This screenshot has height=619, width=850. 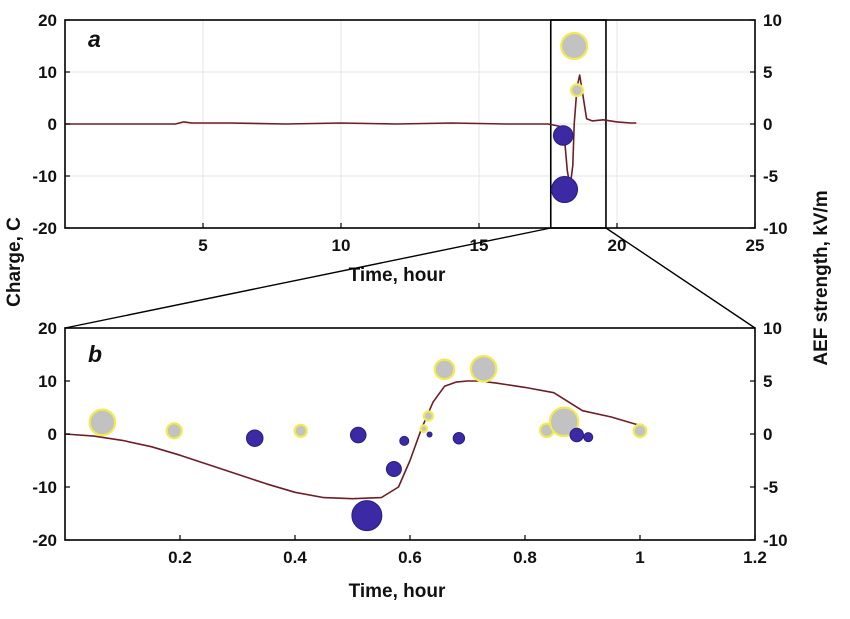 What do you see at coordinates (397, 275) in the screenshot?
I see `panel-a-x-axis-label: Time, hour` at bounding box center [397, 275].